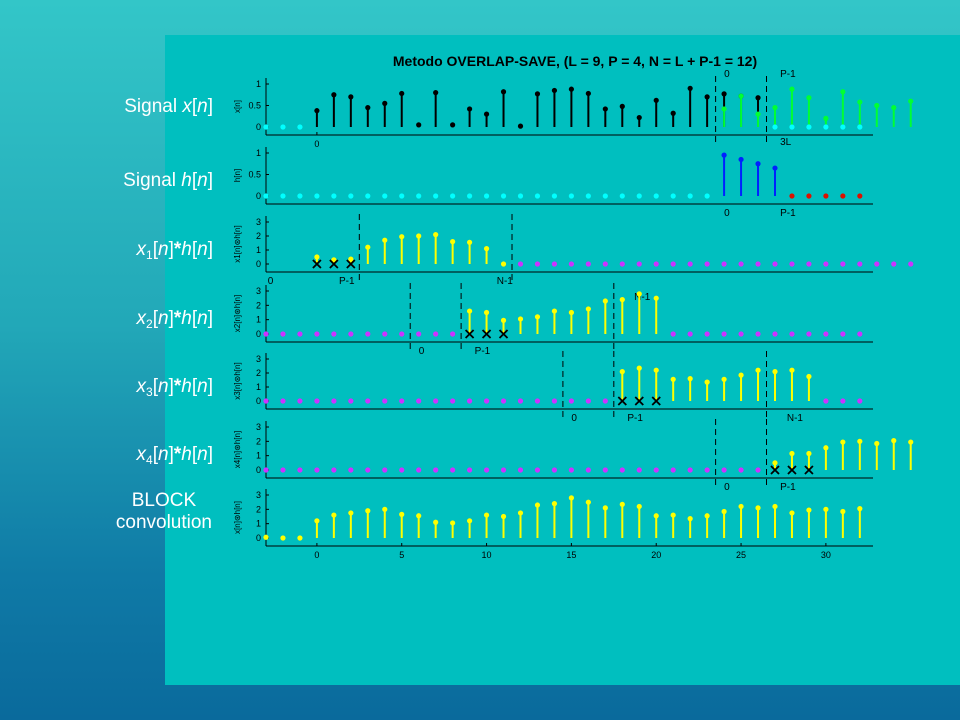  Describe the element at coordinates (401, 555) in the screenshot. I see `x-tick-label: 5` at that location.